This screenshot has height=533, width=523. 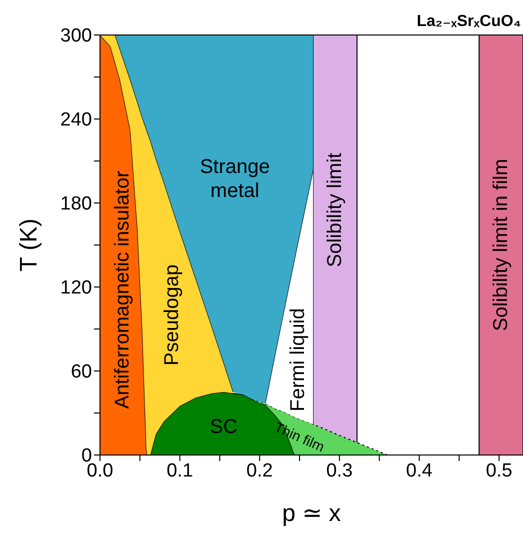 I want to click on series-label: SC, so click(x=224, y=427).